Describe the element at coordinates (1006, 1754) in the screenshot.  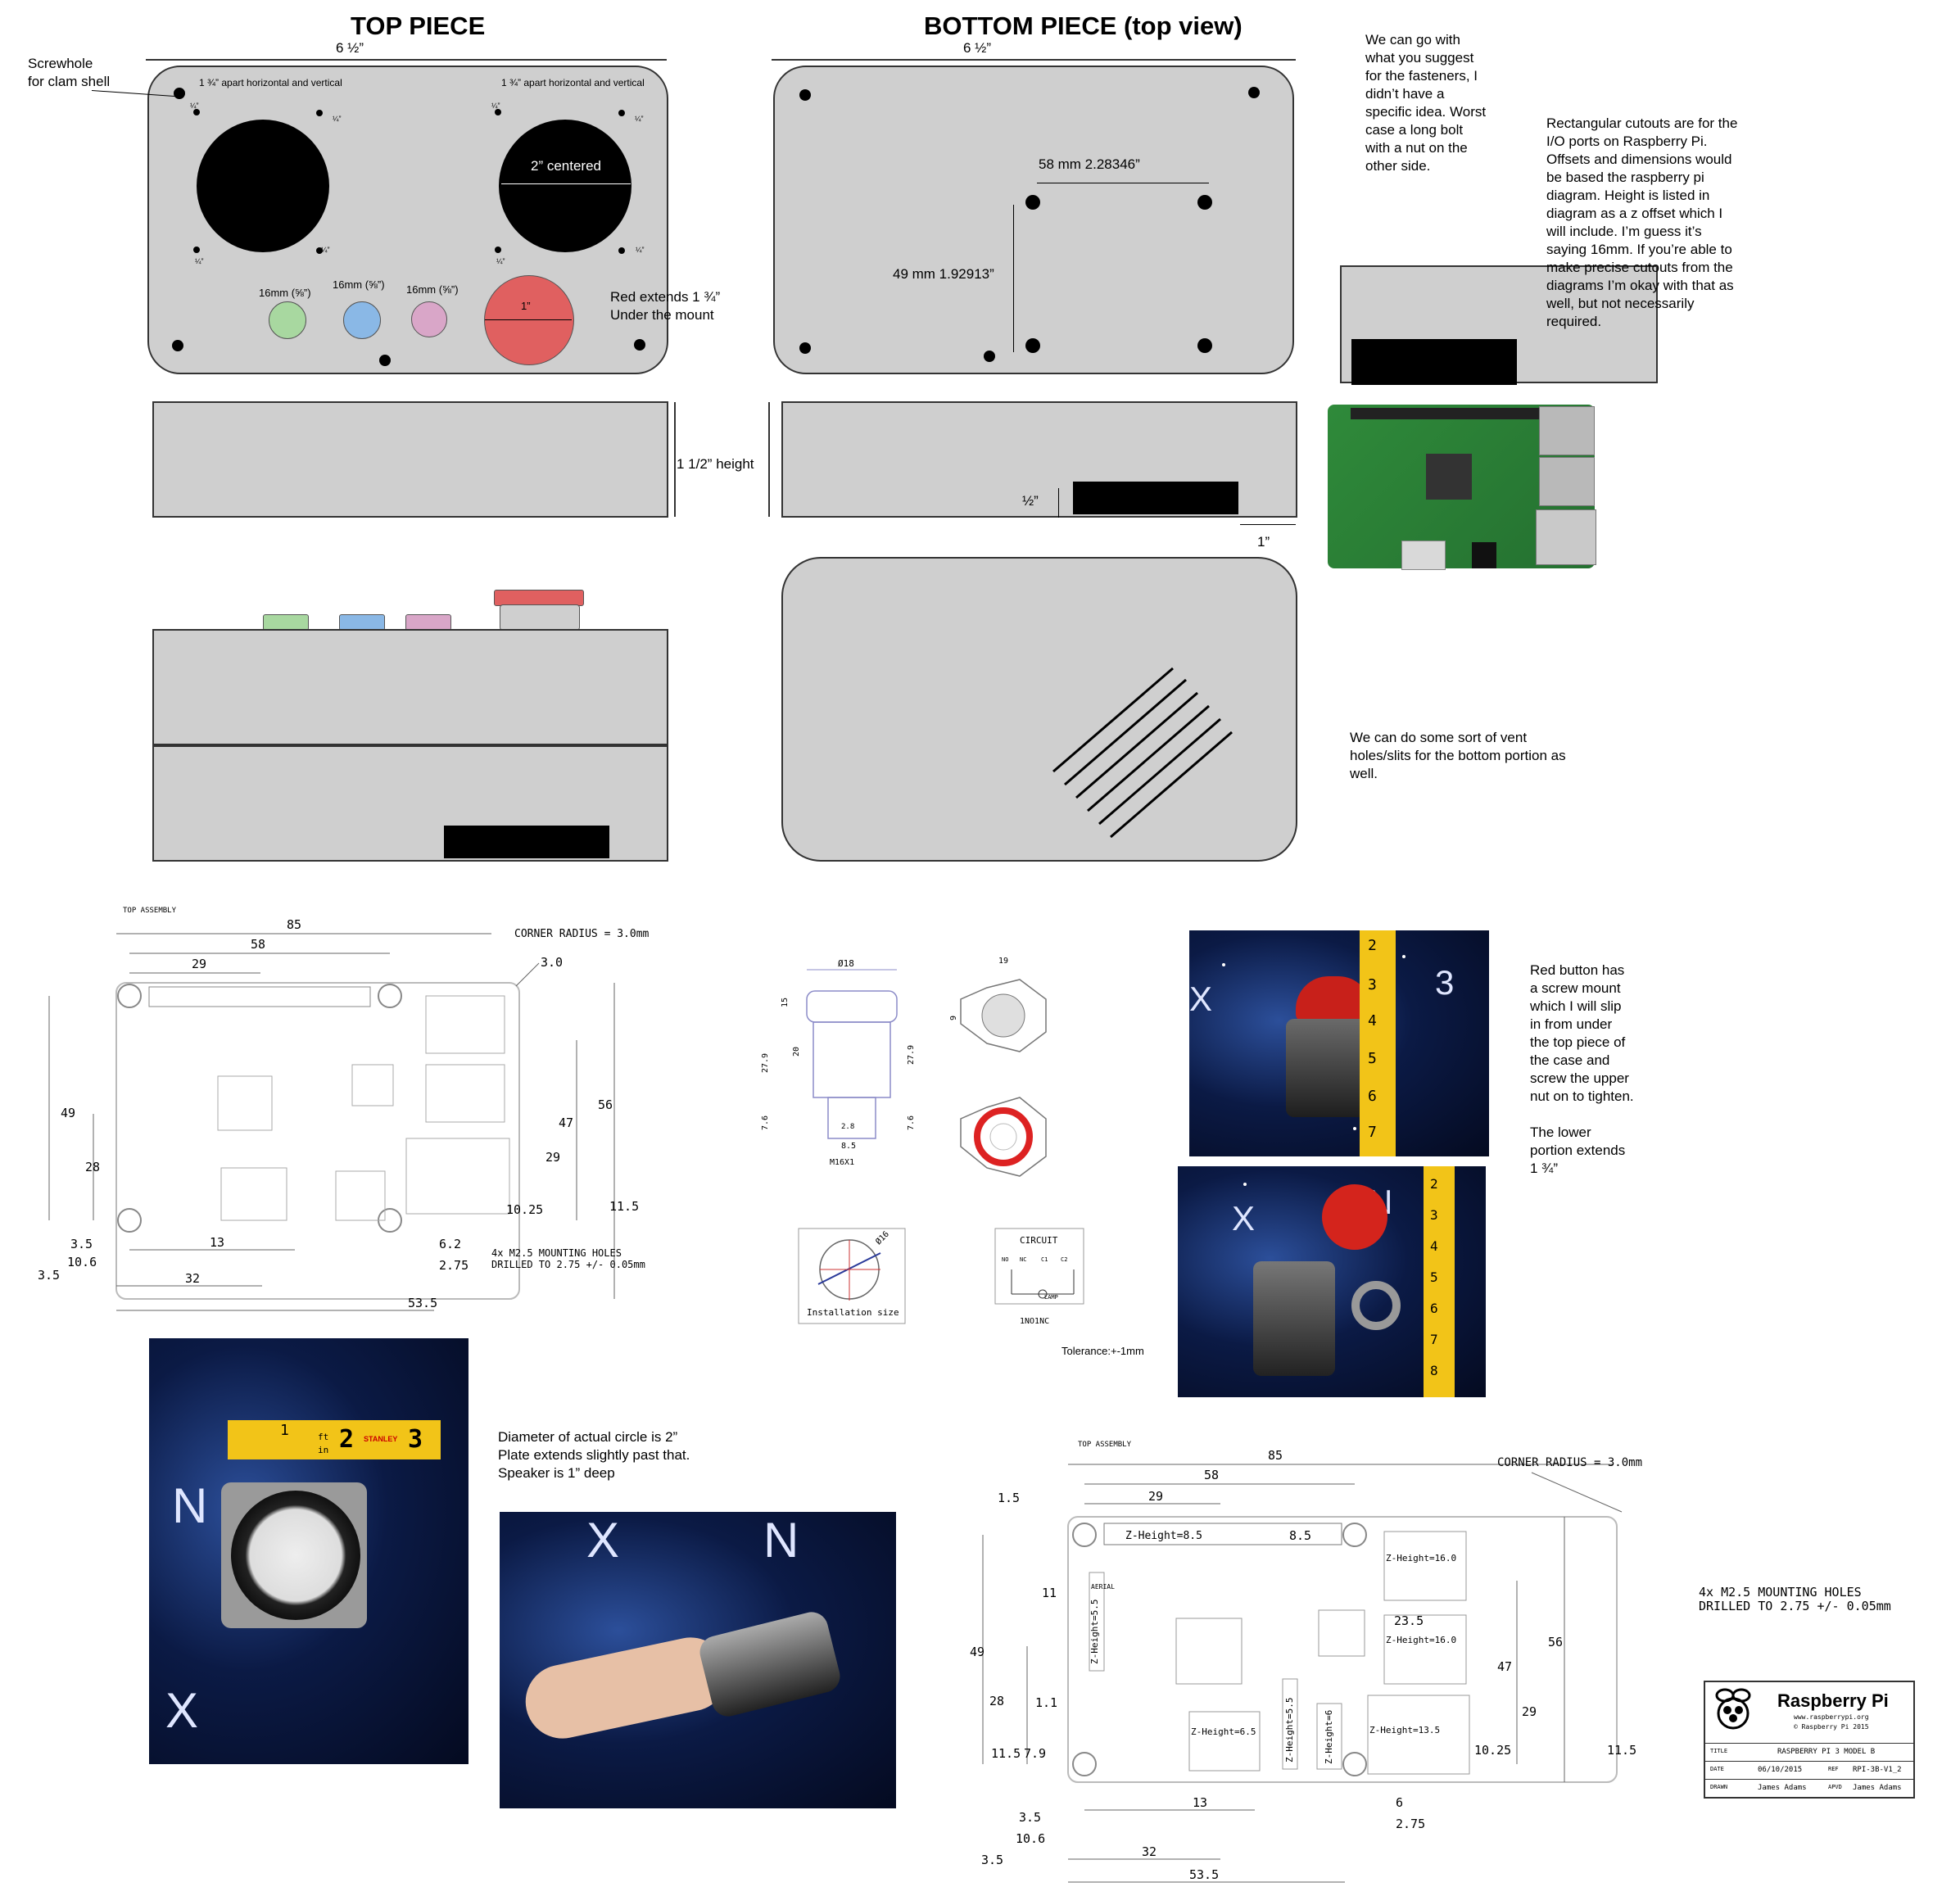
I see `dim-11-5: 11.5` at that location.